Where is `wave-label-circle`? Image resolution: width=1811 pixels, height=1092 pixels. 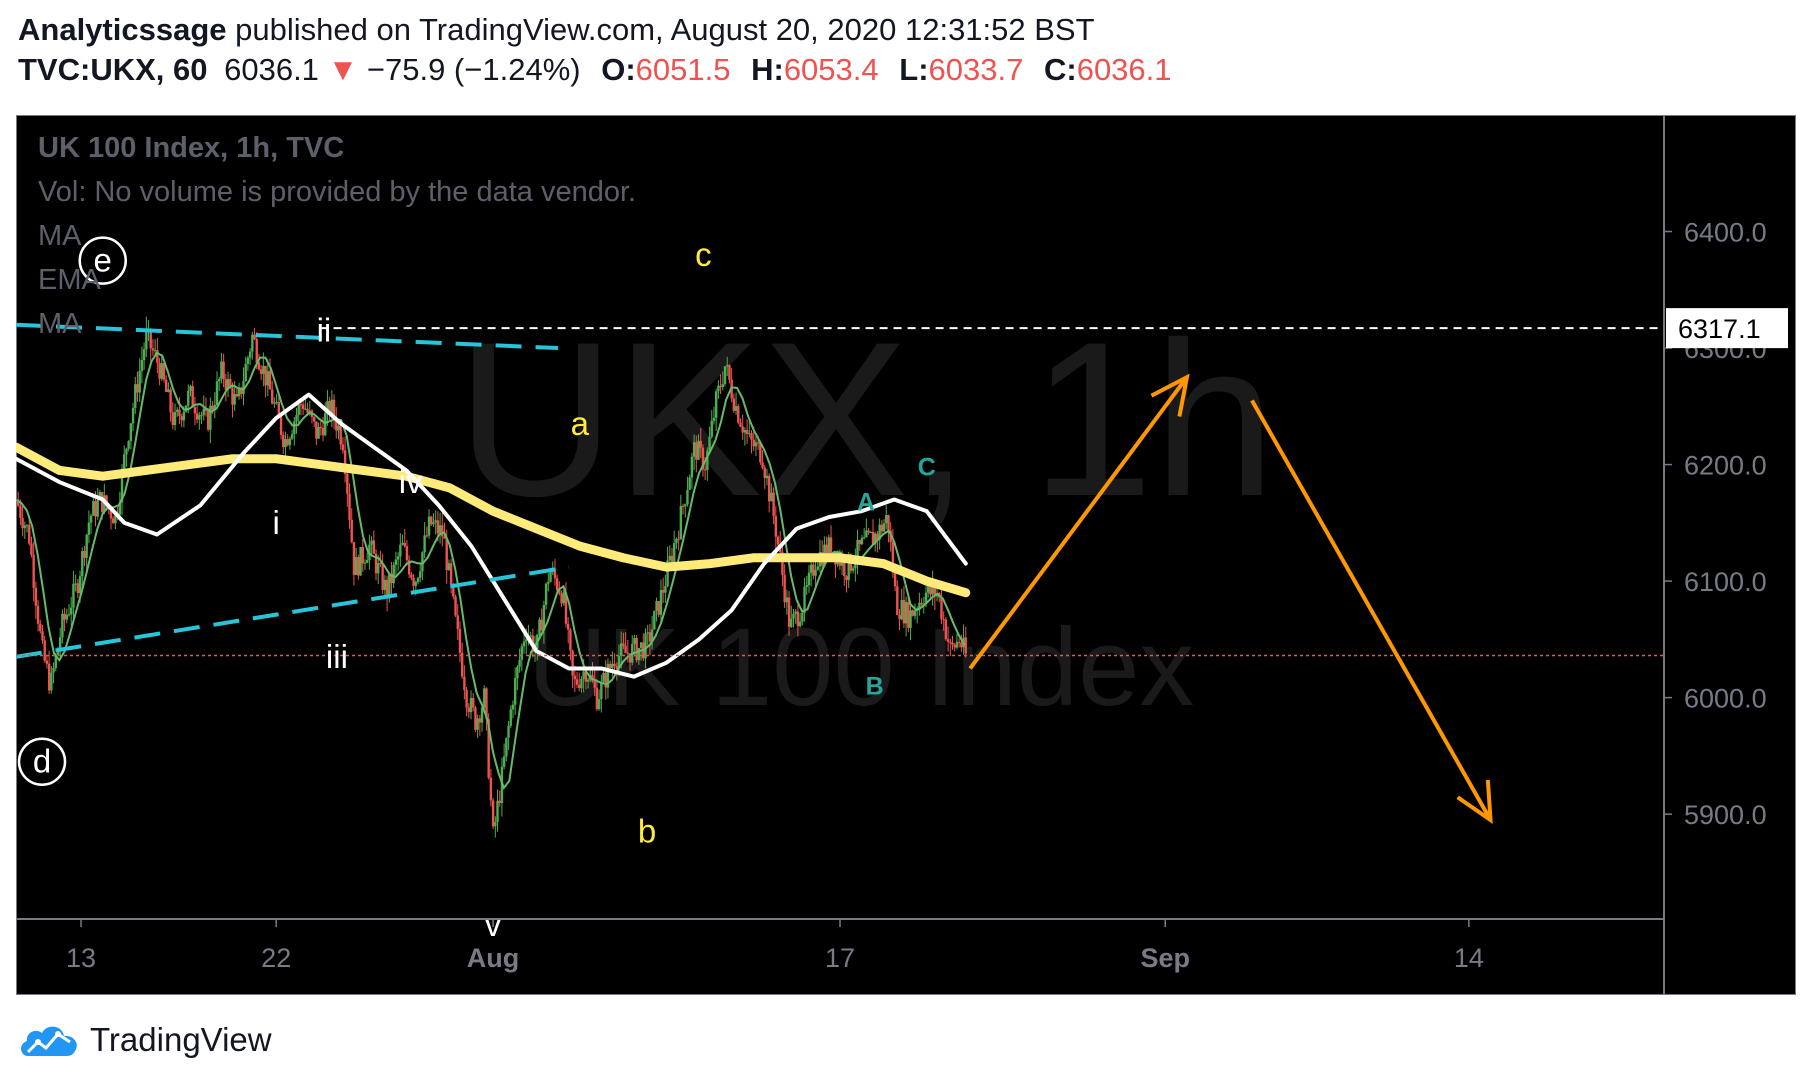 wave-label-circle is located at coordinates (42, 761).